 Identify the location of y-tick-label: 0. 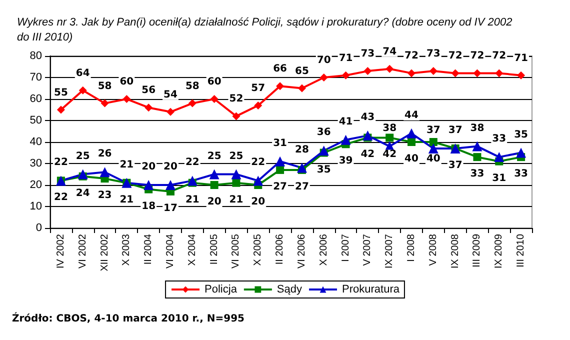
(39, 228).